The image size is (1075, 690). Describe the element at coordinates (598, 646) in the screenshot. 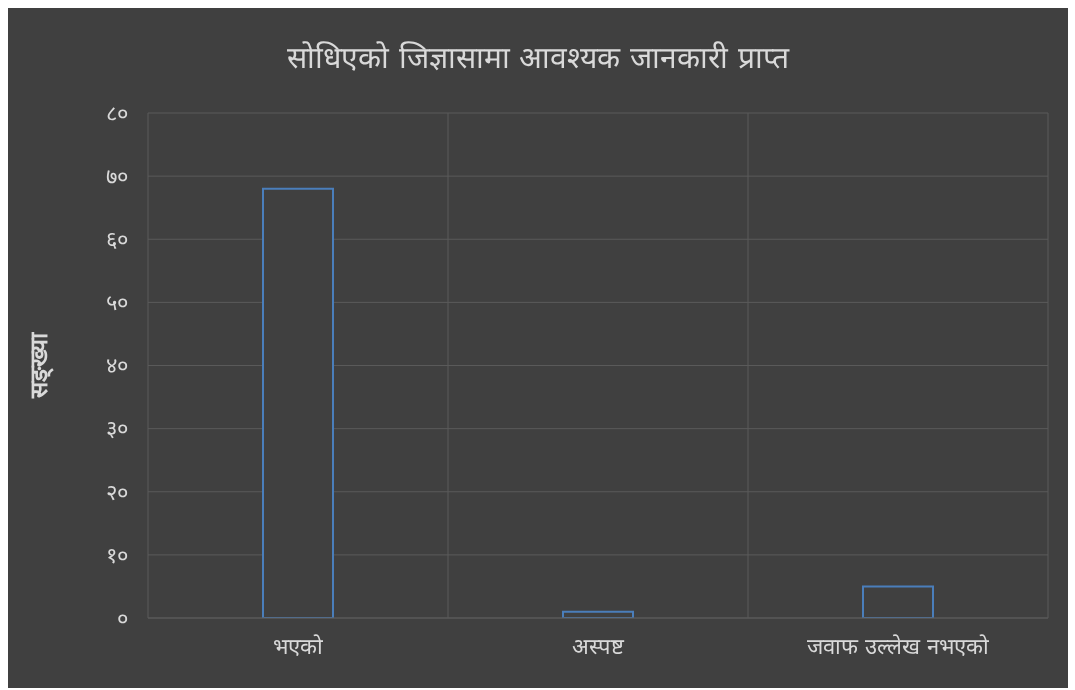

I see `x-tick-label: अस्पष्ट` at that location.